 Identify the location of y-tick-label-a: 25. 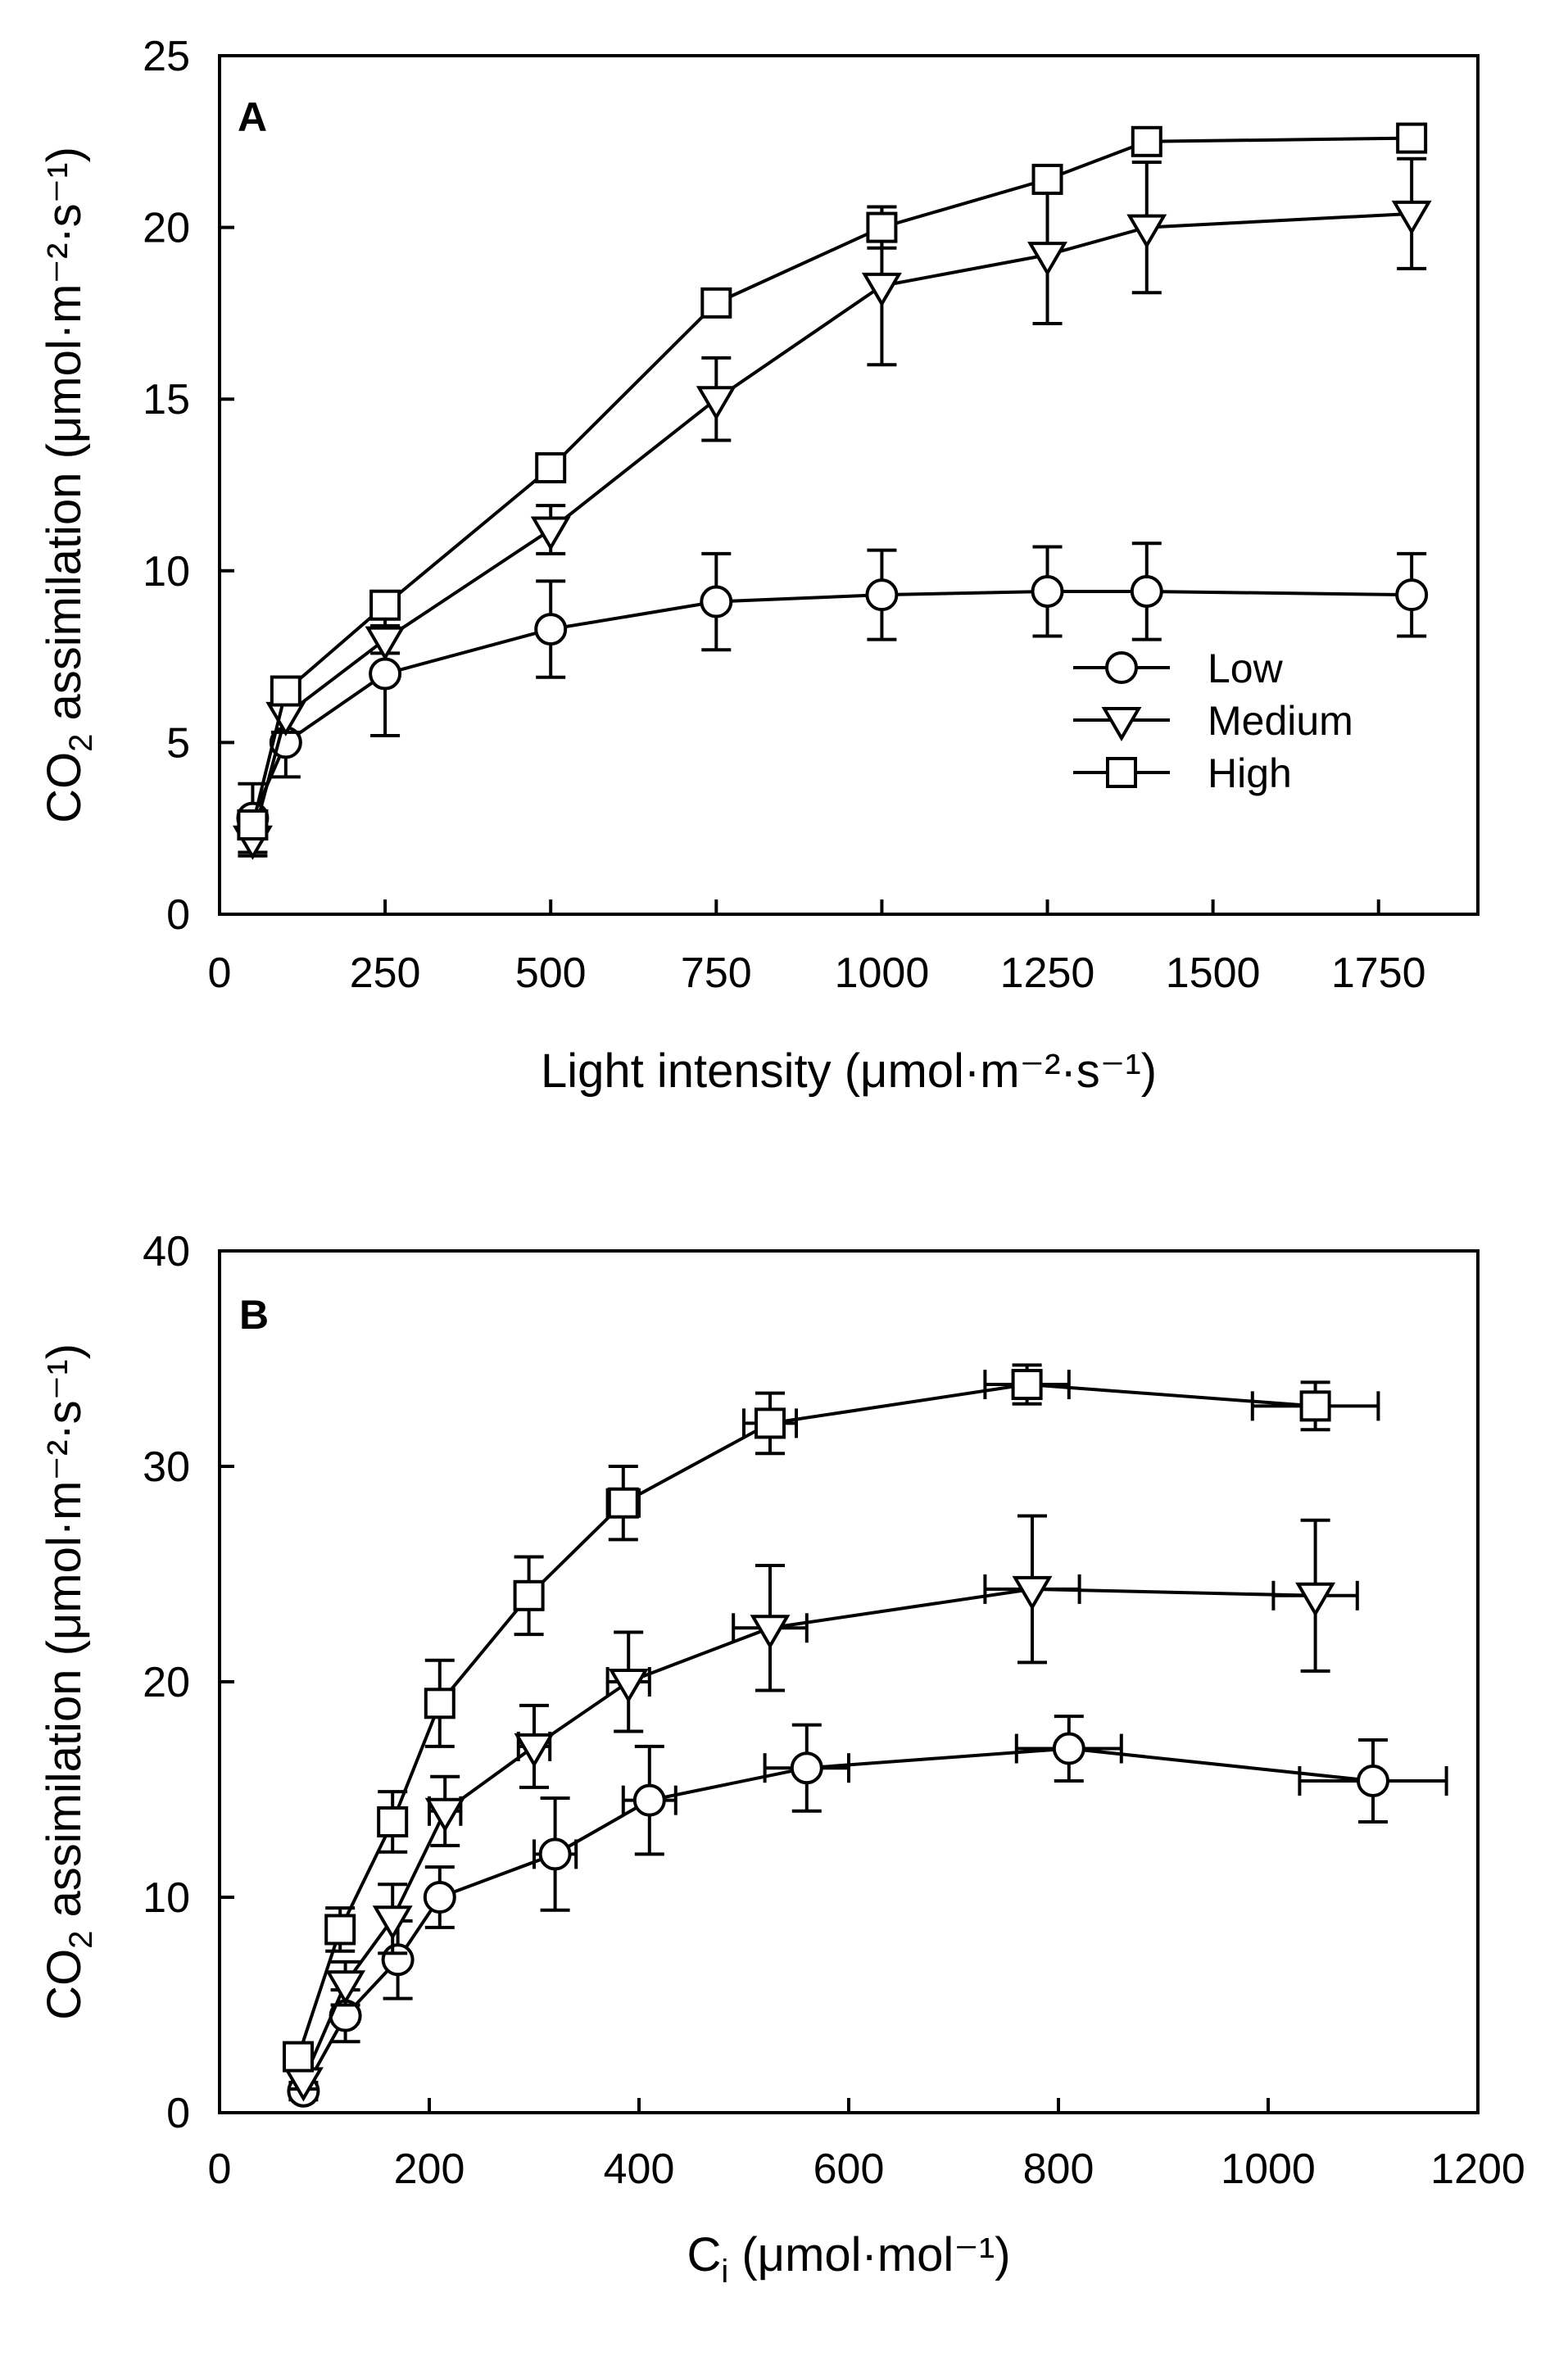
(166, 56).